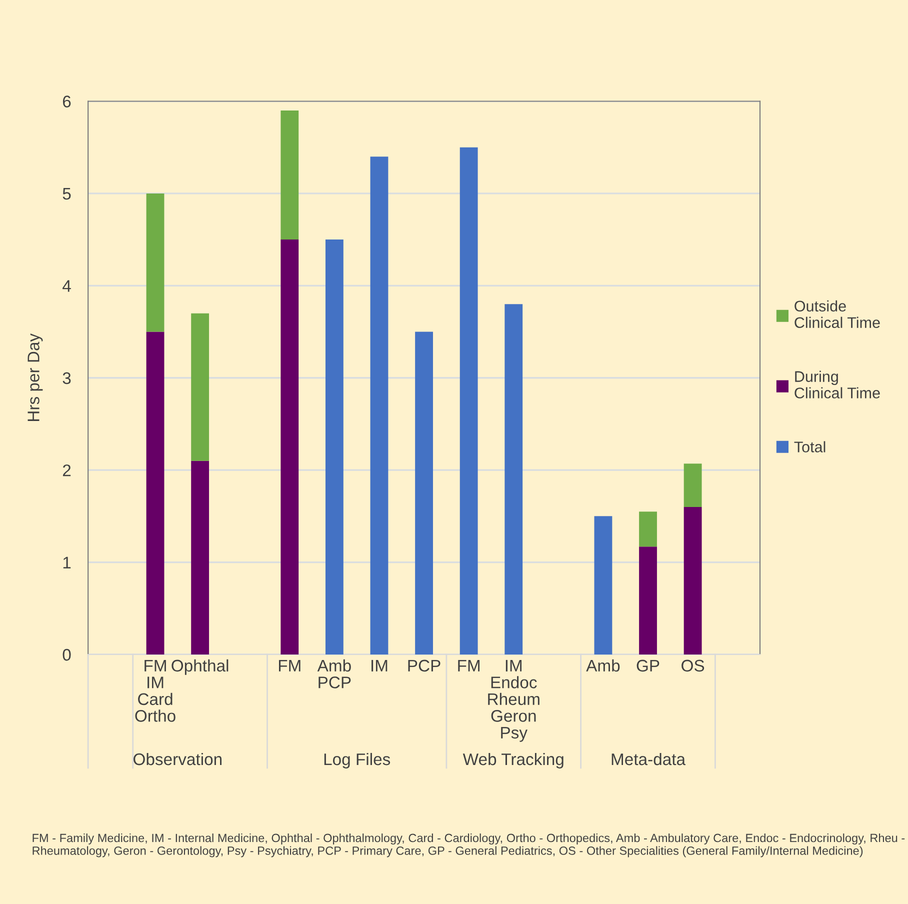  What do you see at coordinates (66, 654) in the screenshot?
I see `y-tick-label: 0` at bounding box center [66, 654].